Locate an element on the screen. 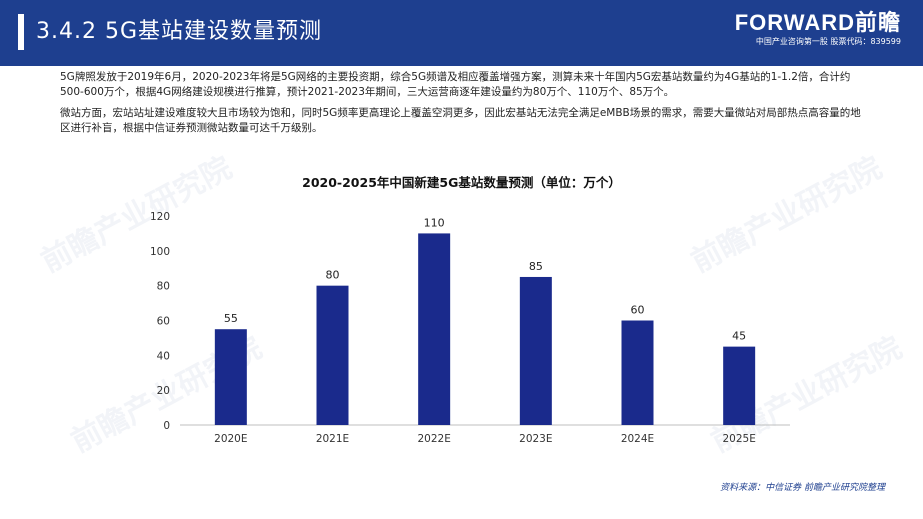  bar-2021E is located at coordinates (332, 355).